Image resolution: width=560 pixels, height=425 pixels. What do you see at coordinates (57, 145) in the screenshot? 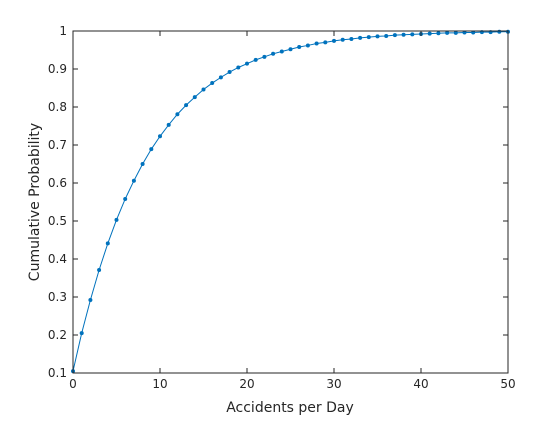
I see `y-tick-label: 0.7` at bounding box center [57, 145].